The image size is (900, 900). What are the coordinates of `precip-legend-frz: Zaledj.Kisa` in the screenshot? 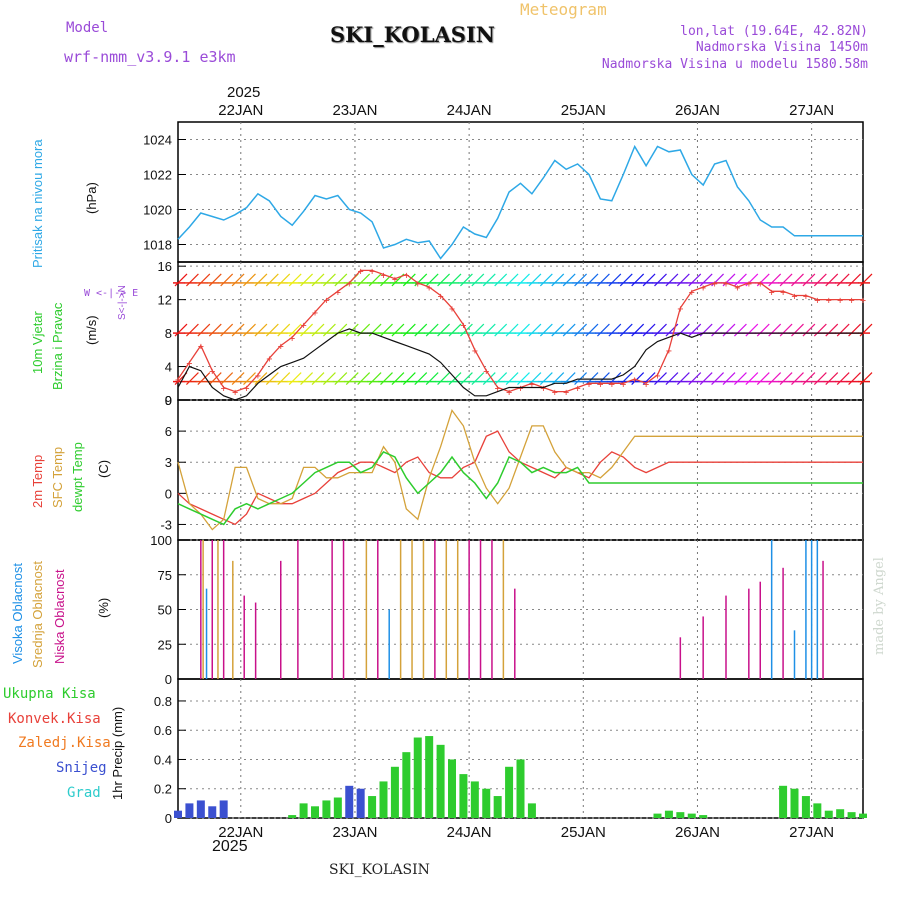 It's located at (64, 743).